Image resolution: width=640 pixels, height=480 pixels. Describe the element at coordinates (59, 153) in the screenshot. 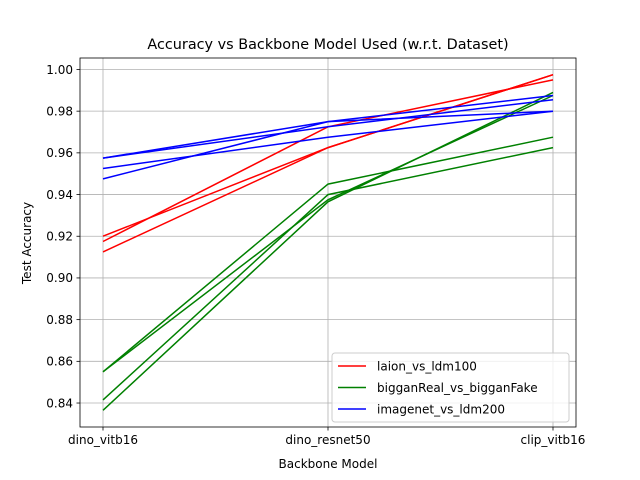

I see `y-tick-label: 0.96` at that location.